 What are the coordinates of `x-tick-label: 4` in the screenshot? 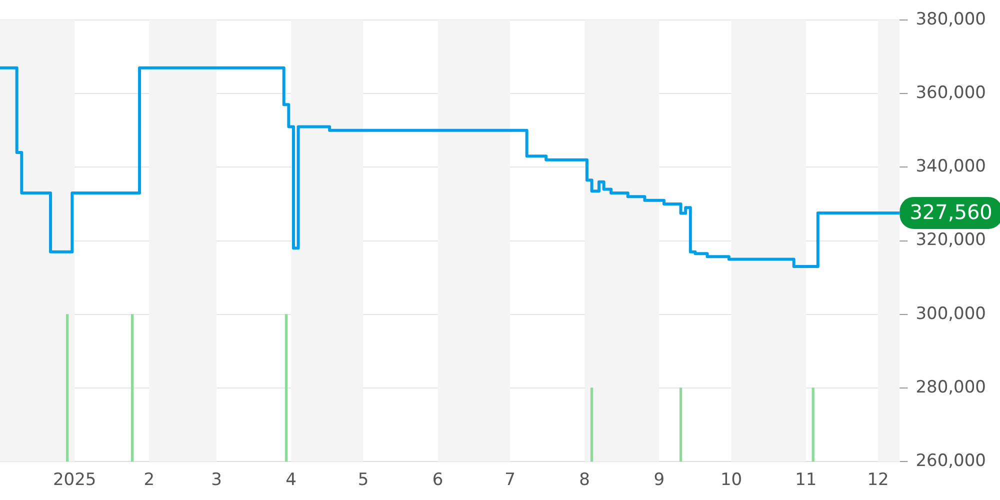 It's located at (291, 480).